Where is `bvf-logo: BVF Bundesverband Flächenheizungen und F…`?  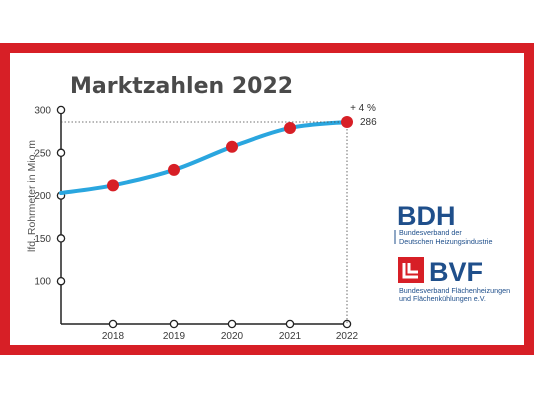 bvf-logo: BVF Bundesverband Flächenheizungen und F… is located at coordinates (454, 280).